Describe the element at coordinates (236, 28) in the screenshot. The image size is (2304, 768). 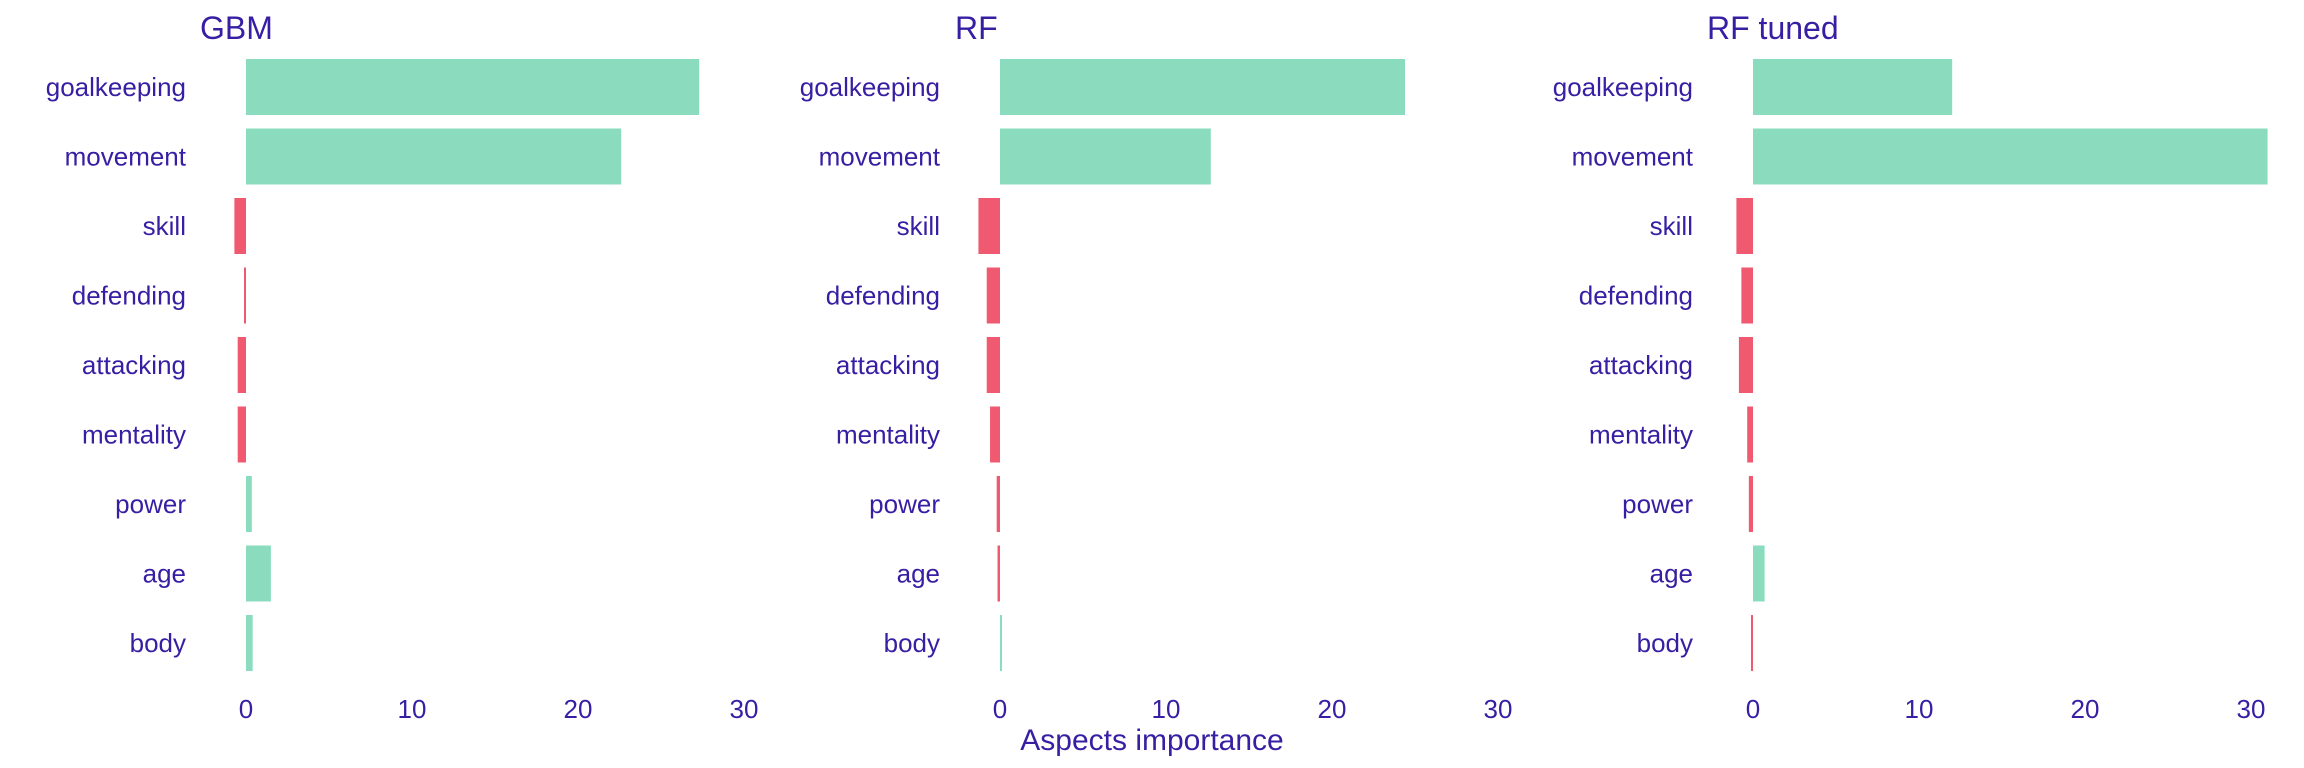
I see `panel-title-gbm: GBM` at that location.